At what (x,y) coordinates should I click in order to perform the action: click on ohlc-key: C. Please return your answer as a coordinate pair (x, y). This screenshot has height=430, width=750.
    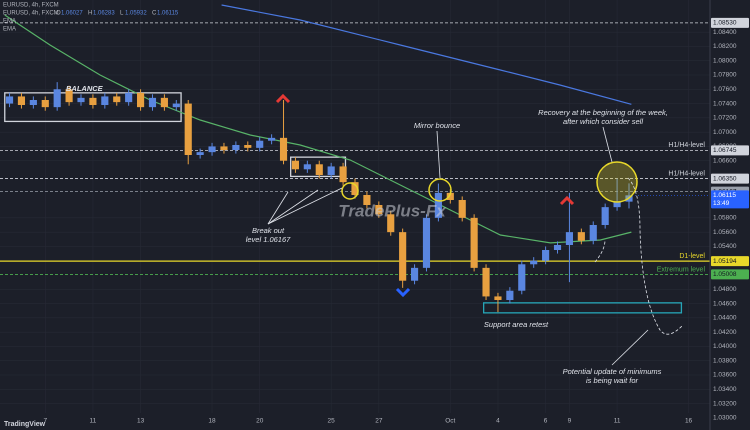
    Looking at the image, I should click on (154, 14).